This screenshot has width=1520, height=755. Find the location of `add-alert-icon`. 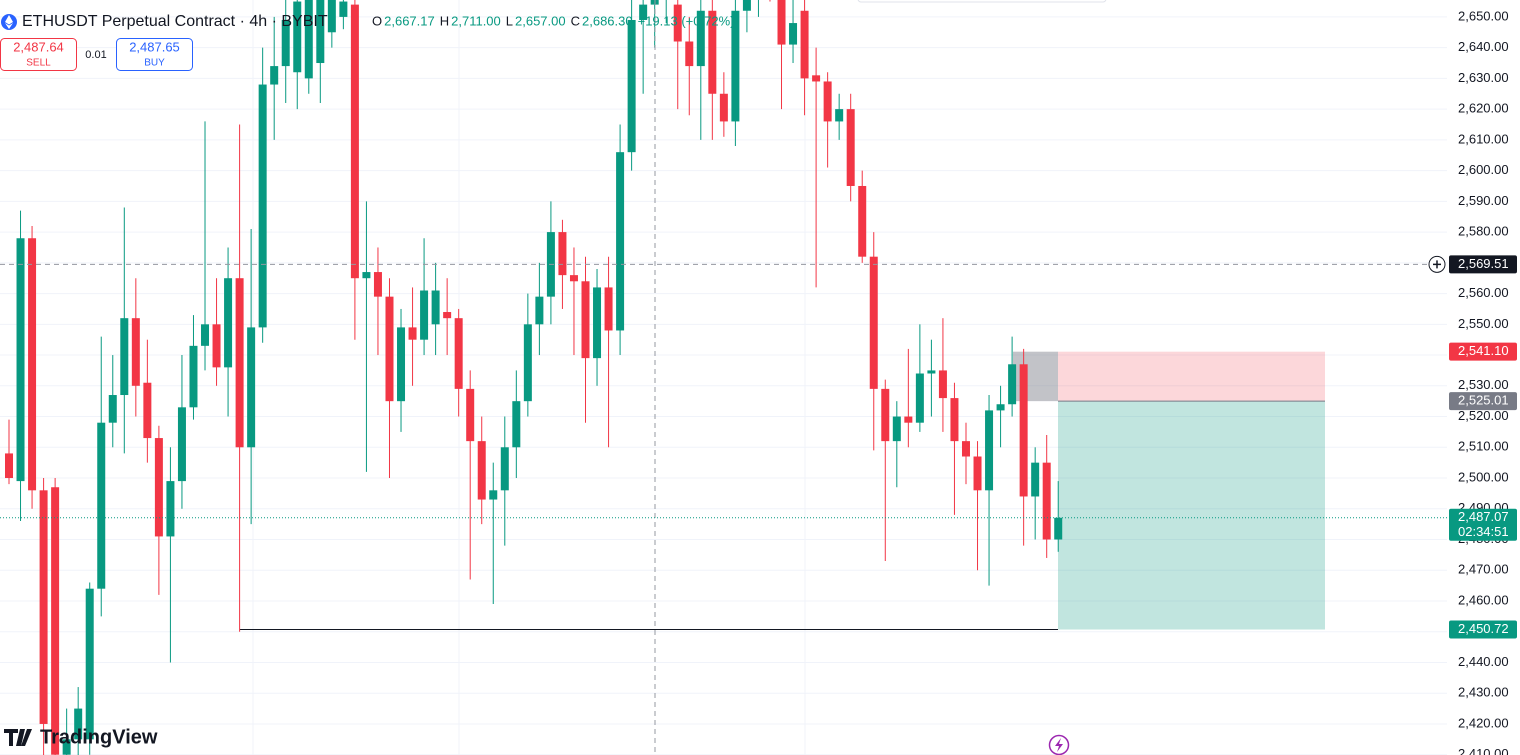

add-alert-icon is located at coordinates (1437, 264).